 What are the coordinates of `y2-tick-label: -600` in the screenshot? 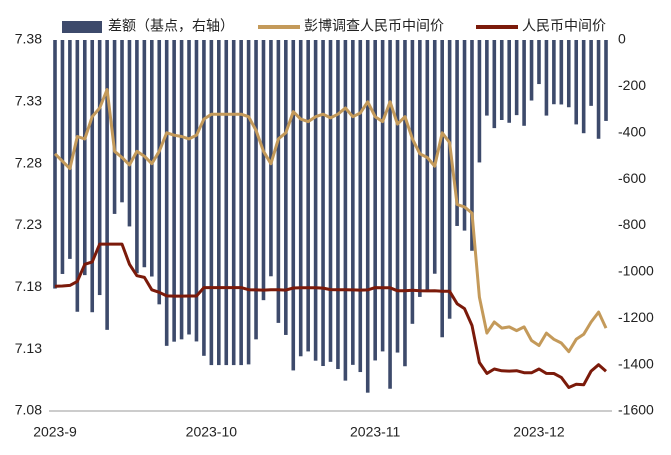 It's located at (632, 178).